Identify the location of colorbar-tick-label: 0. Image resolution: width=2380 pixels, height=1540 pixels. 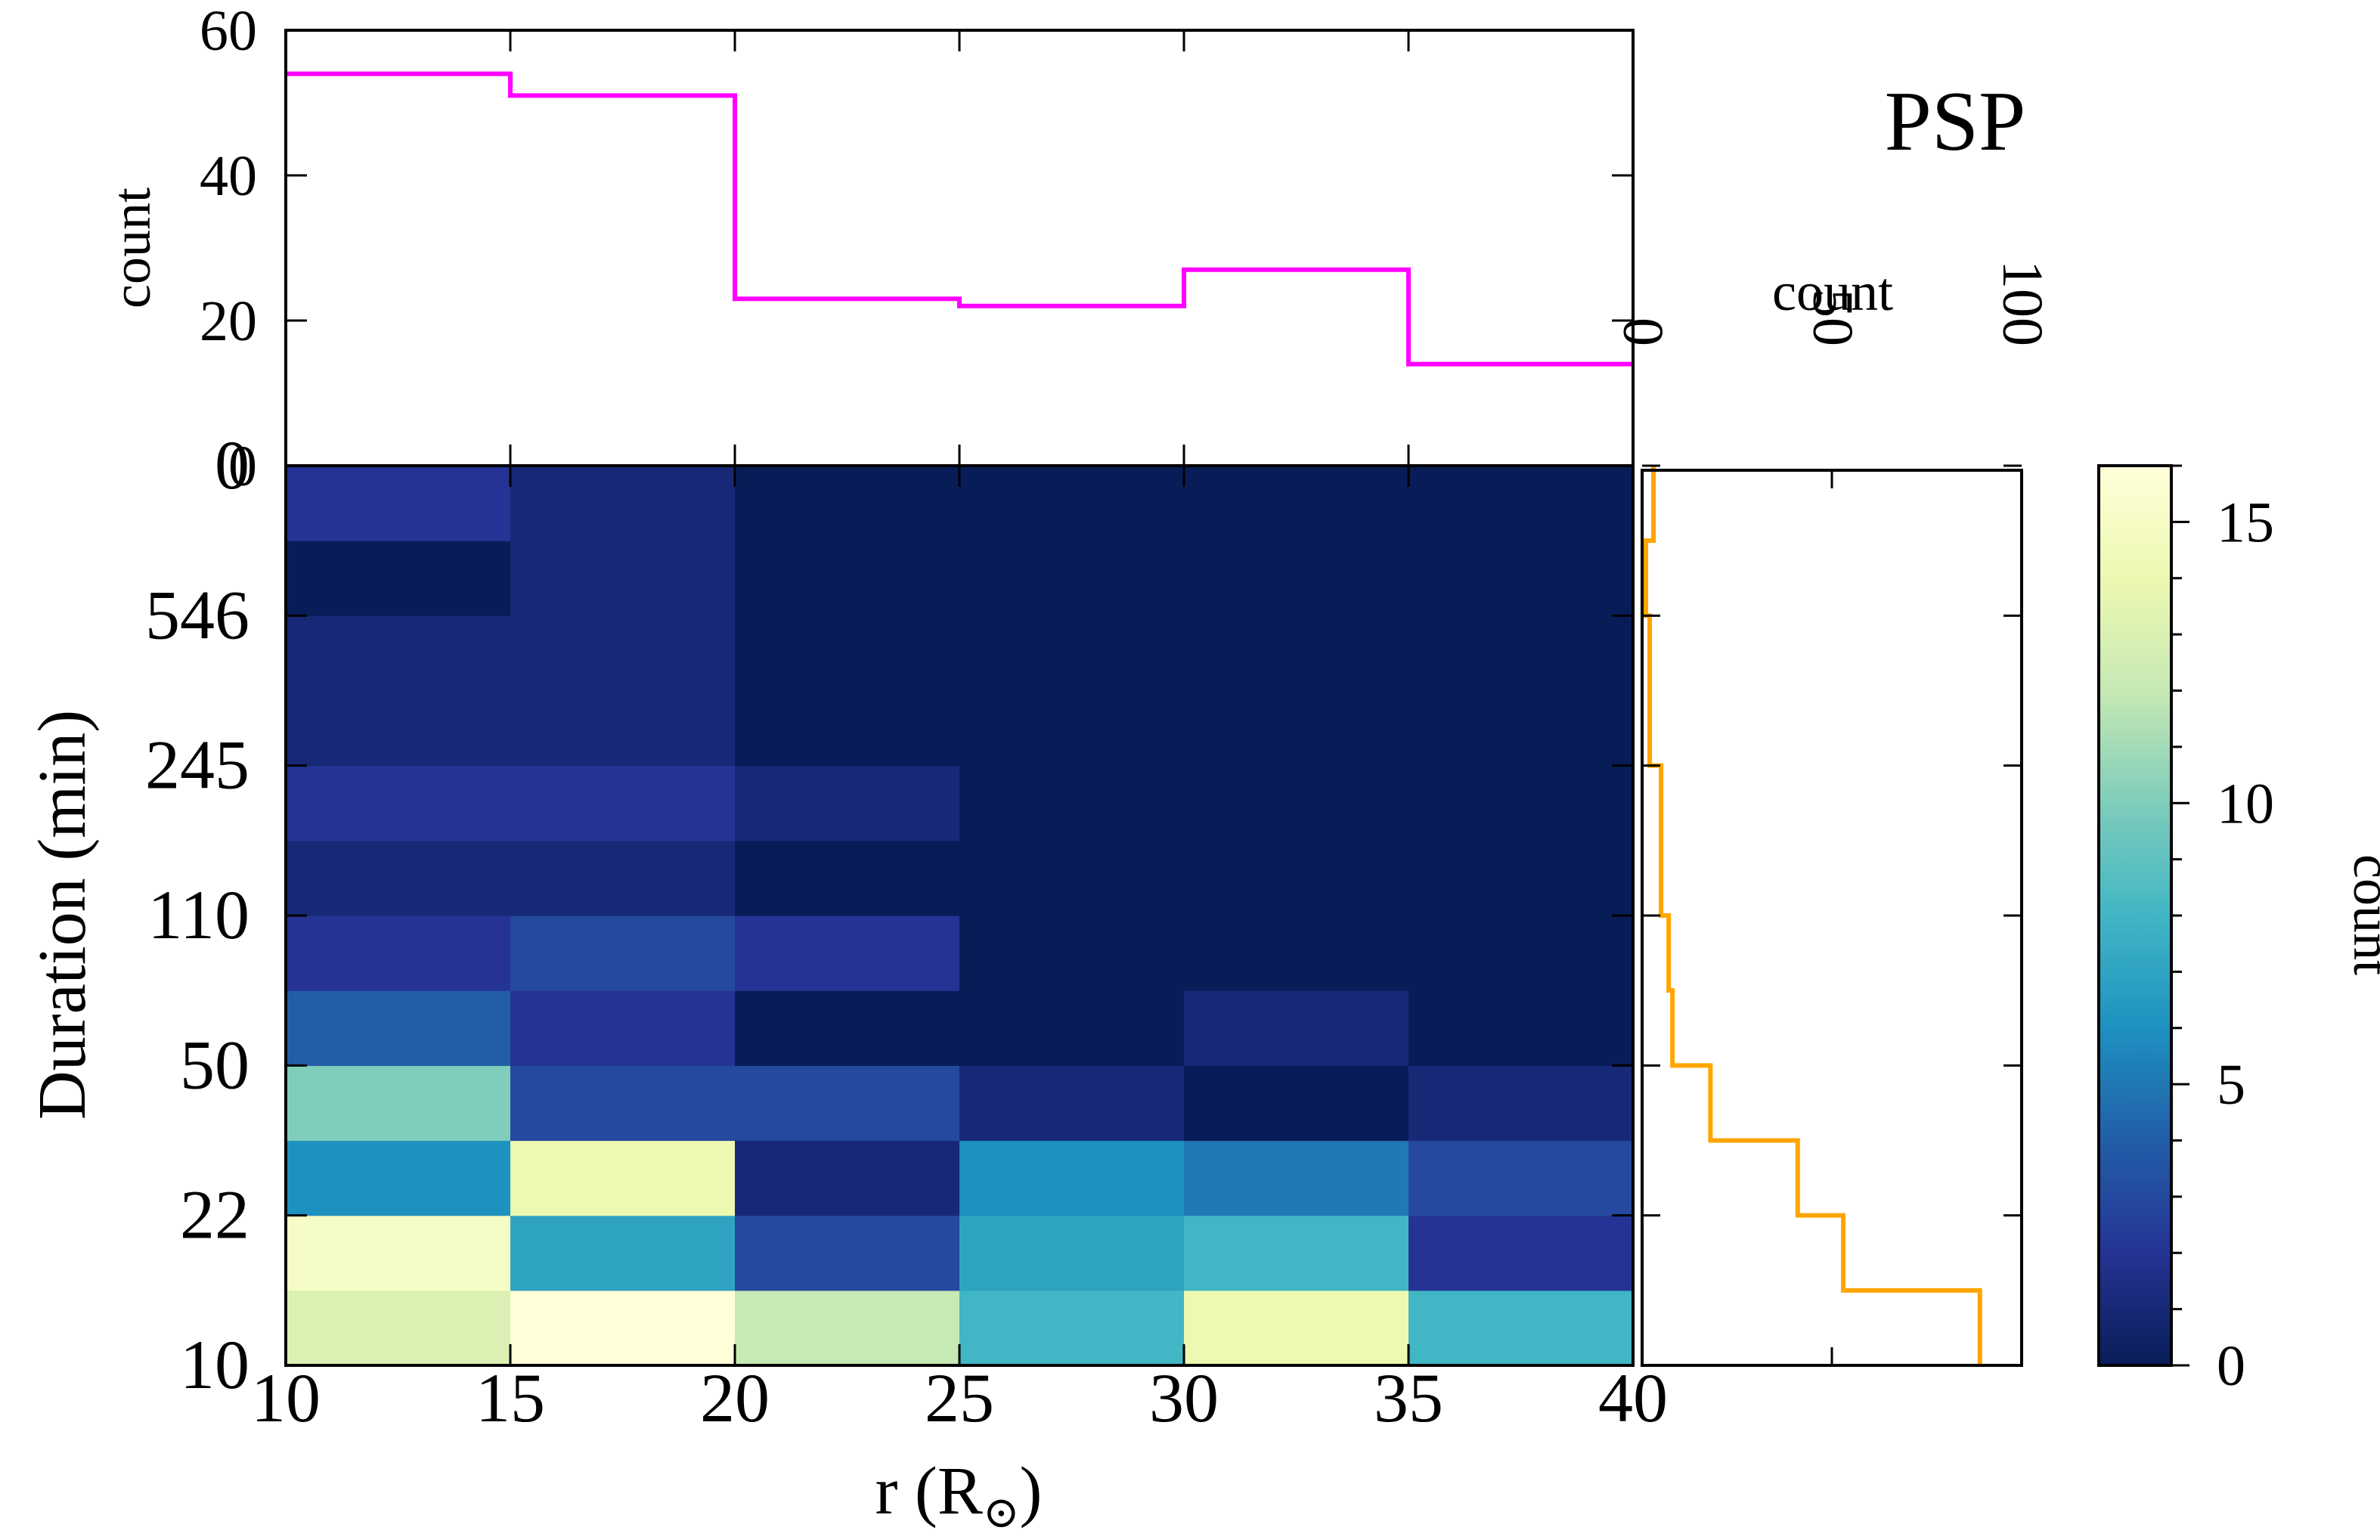
(2231, 1366).